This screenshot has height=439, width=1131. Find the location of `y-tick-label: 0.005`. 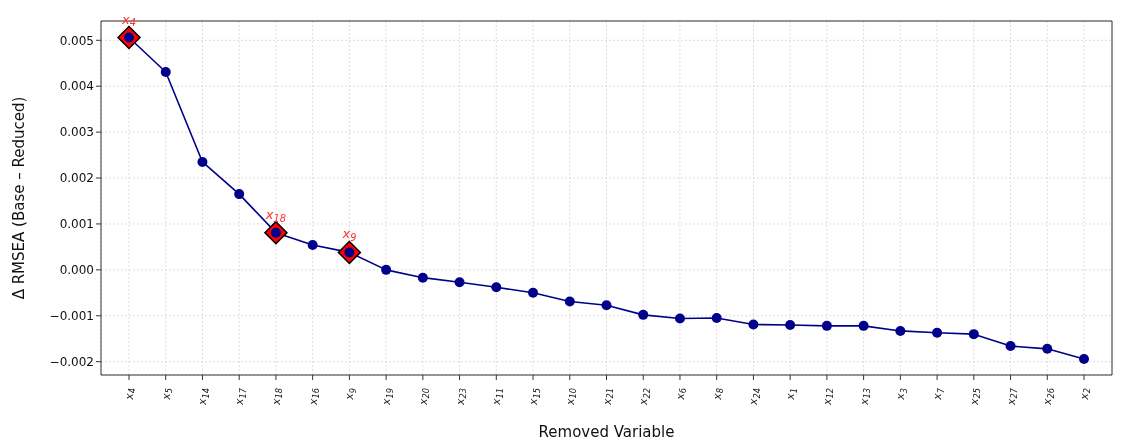

y-tick-label: 0.005 is located at coordinates (76, 40).